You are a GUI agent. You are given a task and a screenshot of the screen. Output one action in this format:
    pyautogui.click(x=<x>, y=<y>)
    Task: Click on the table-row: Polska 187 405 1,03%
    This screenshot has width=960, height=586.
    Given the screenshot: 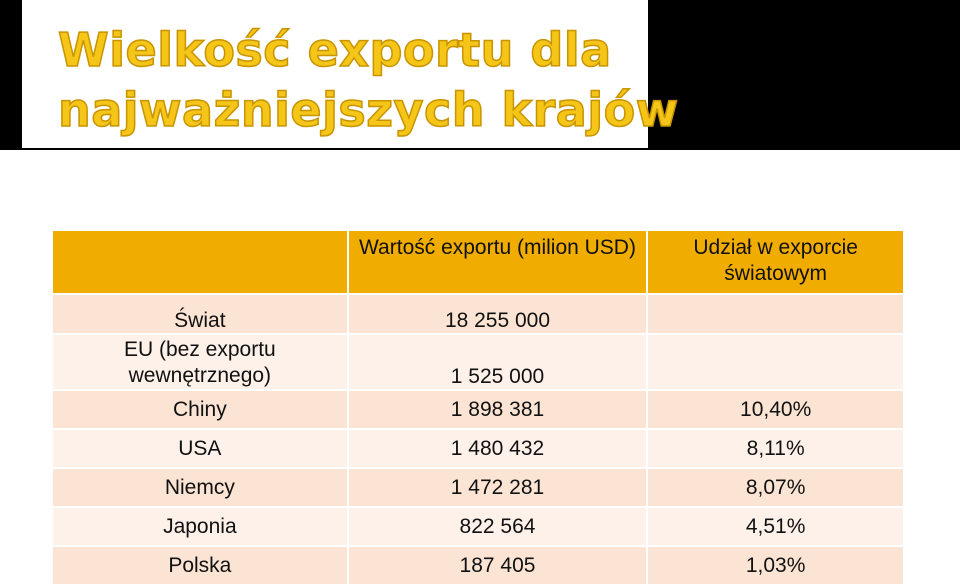 What is the action you would take?
    pyautogui.click(x=479, y=566)
    